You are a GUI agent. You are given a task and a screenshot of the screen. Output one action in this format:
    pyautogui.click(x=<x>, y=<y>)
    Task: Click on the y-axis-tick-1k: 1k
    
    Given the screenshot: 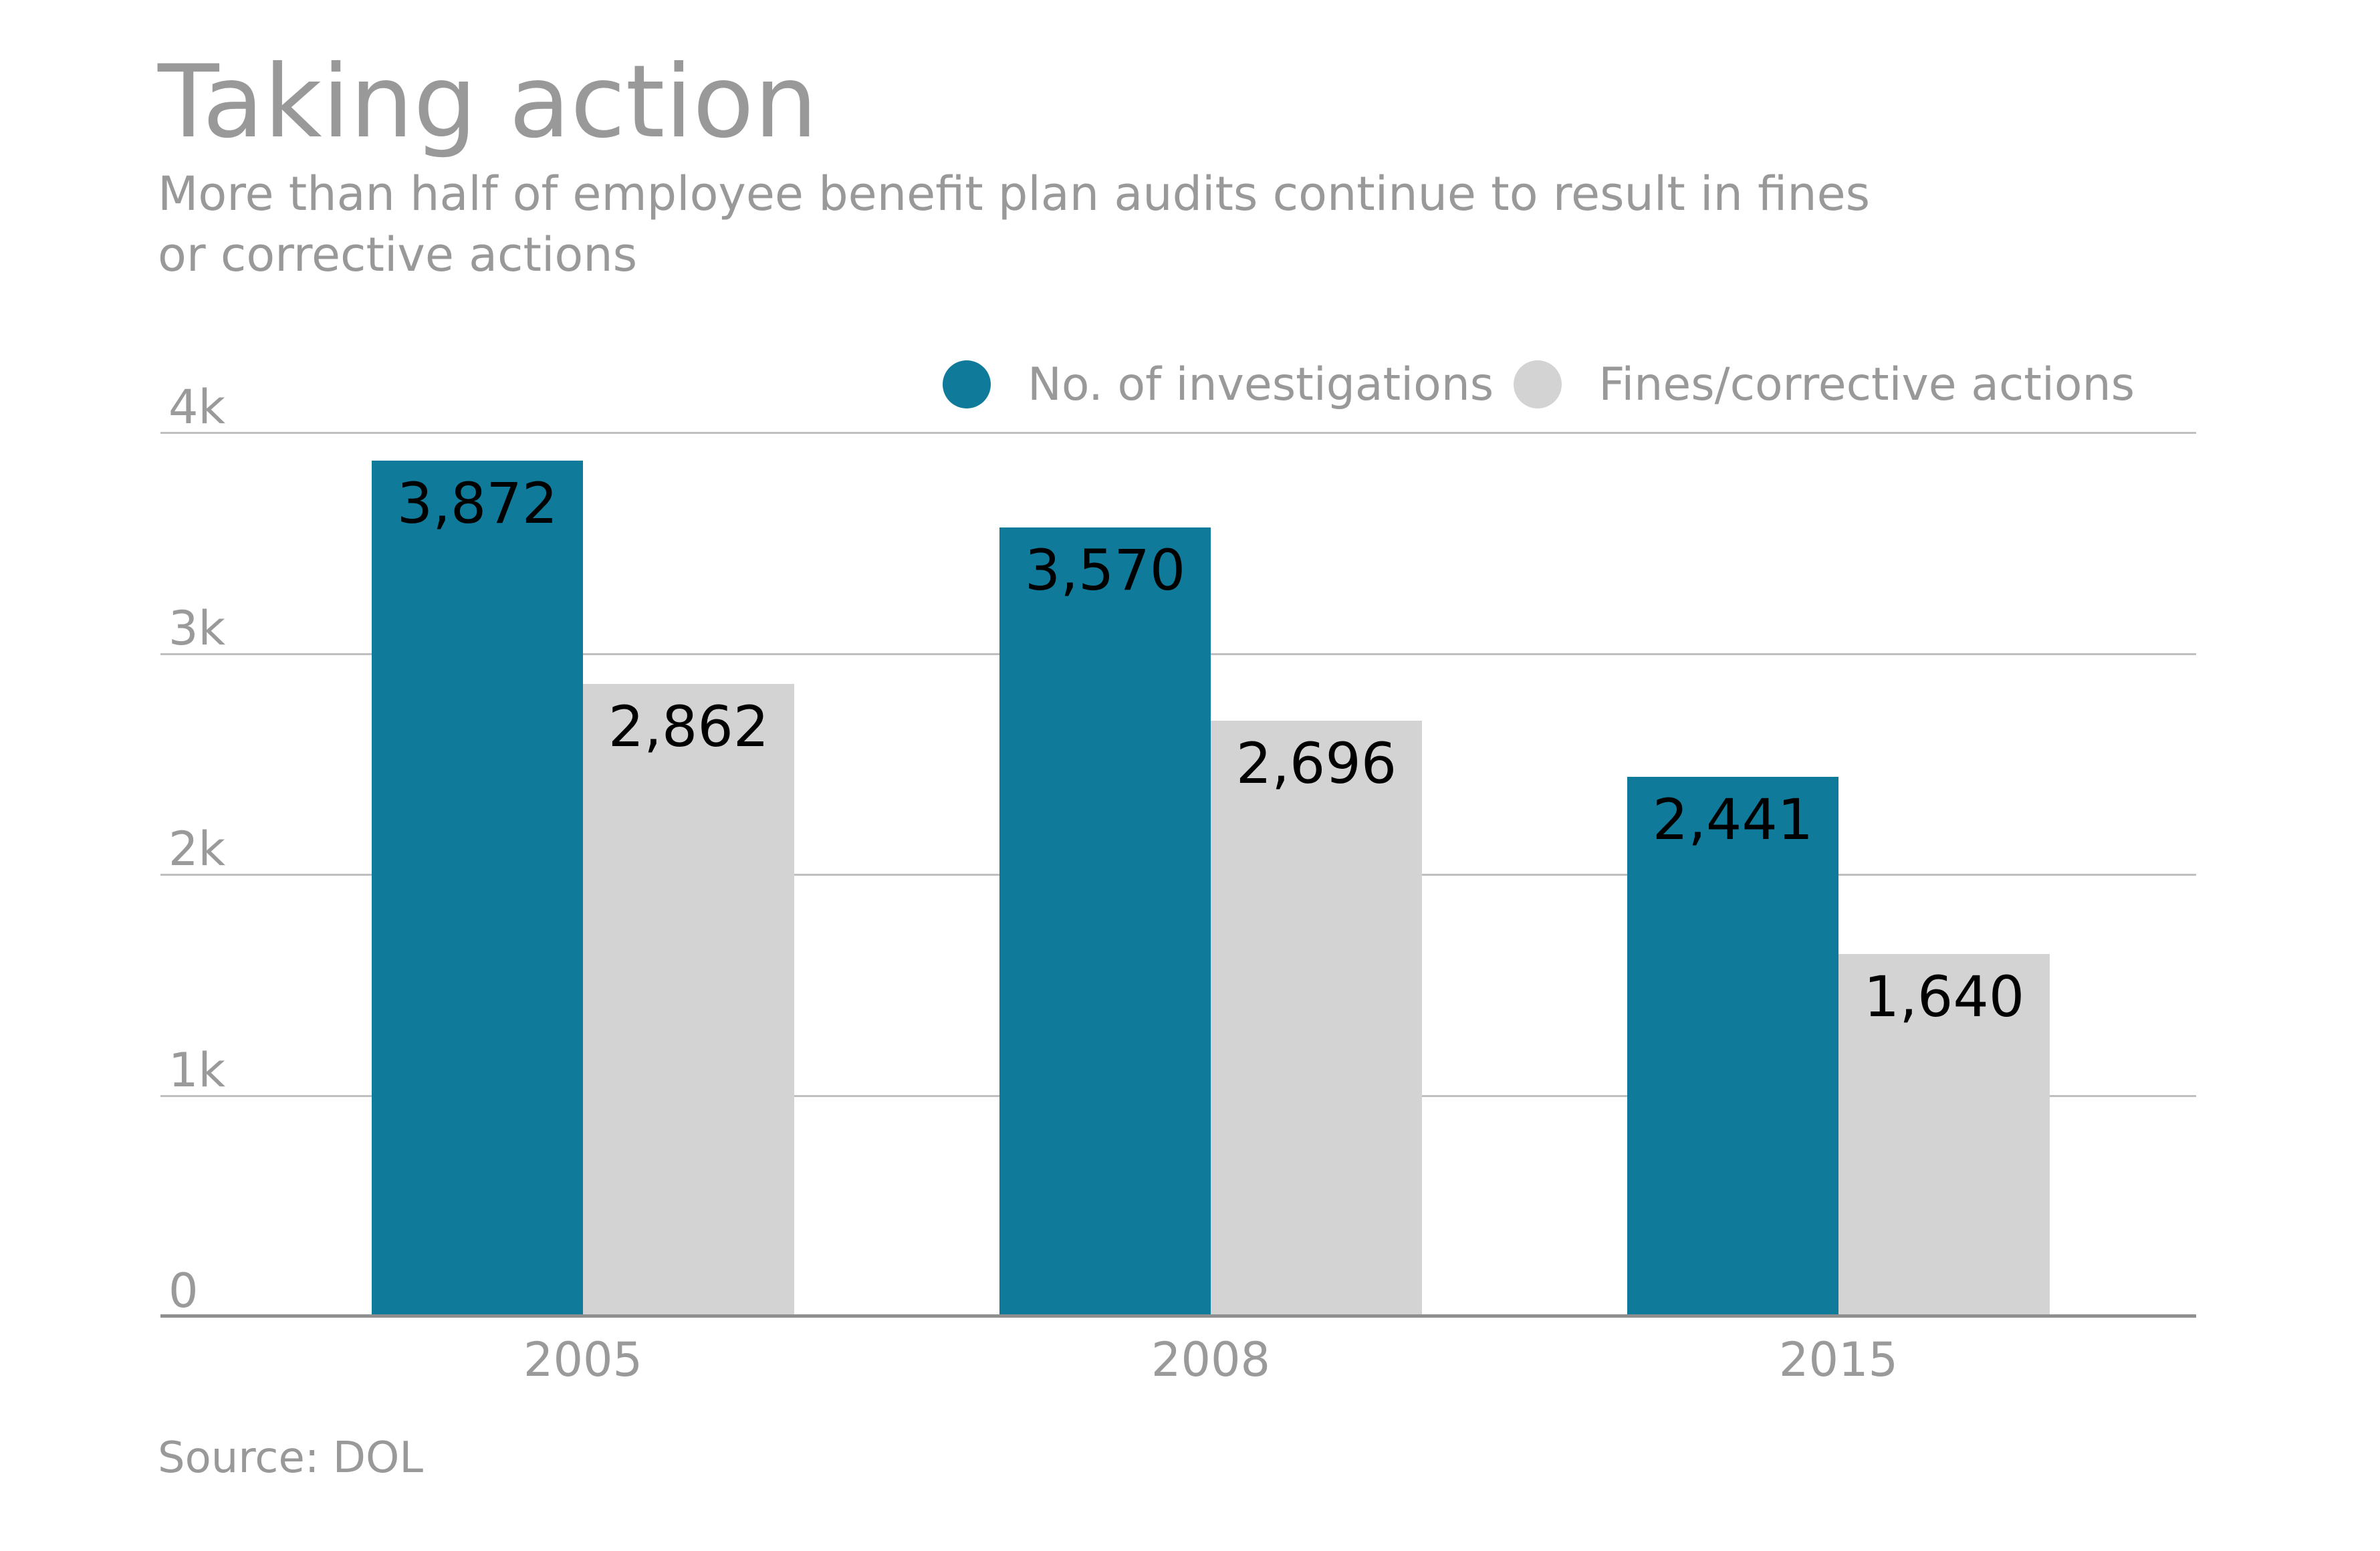 What is the action you would take?
    pyautogui.click(x=197, y=1070)
    